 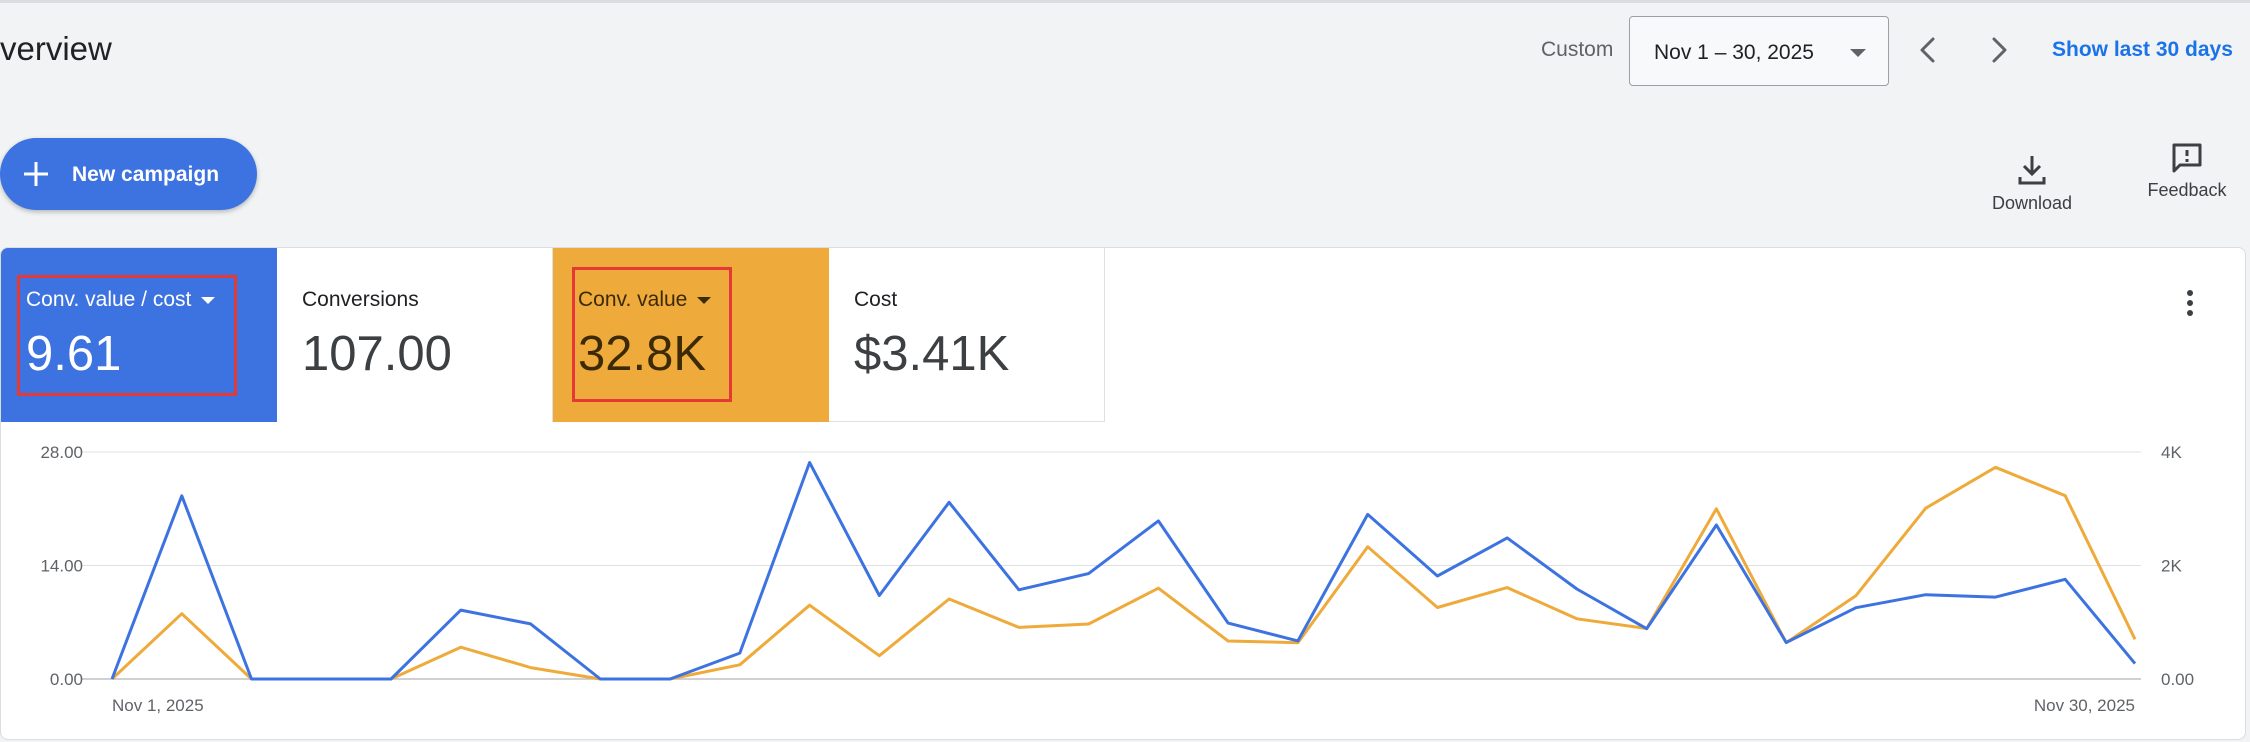 I want to click on plus-icon, so click(x=36, y=174).